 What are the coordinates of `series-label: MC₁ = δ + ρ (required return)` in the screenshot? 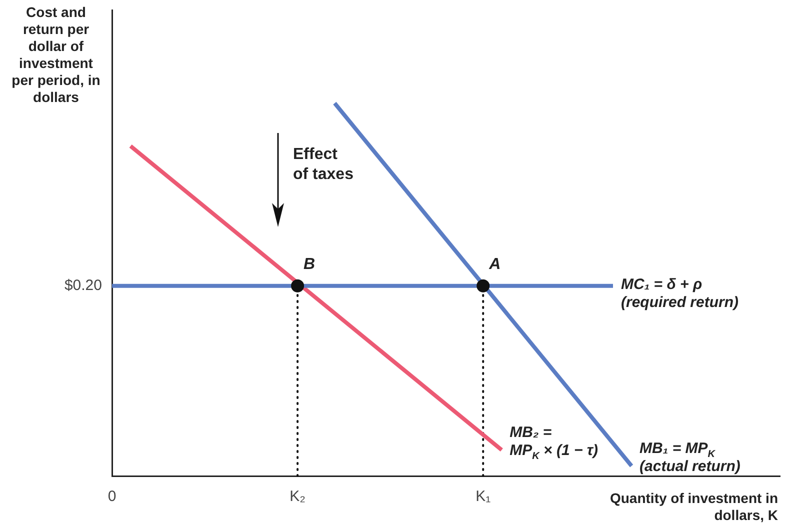 It's located at (680, 294).